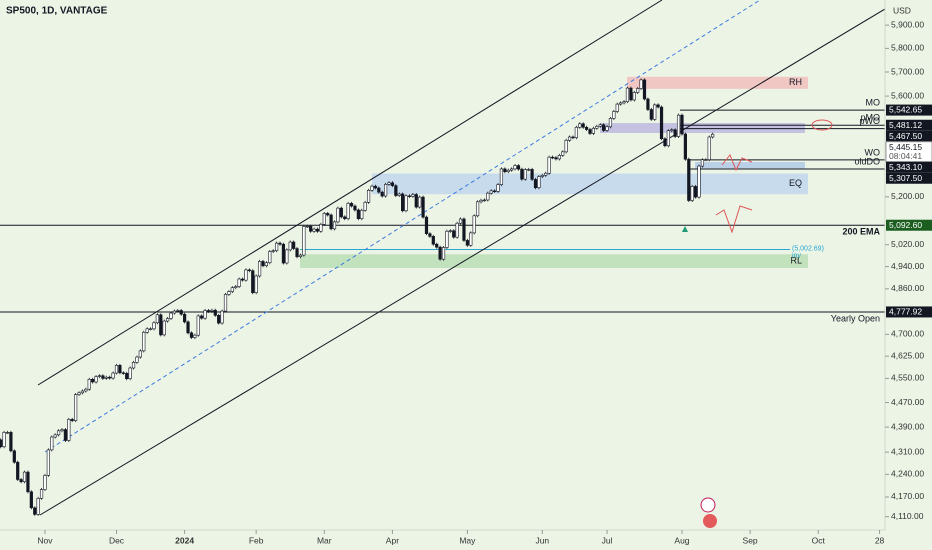 The image size is (932, 550). Describe the element at coordinates (467, 540) in the screenshot. I see `x-tick-label: May` at that location.